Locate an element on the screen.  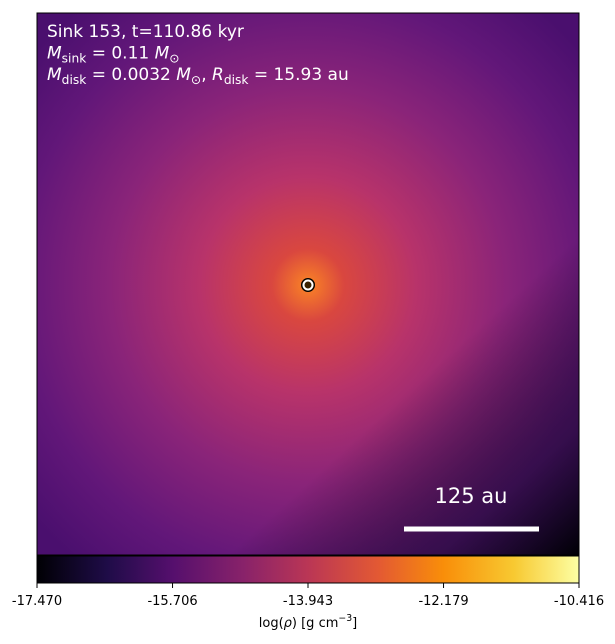
text-piece: = 0.11 is located at coordinates (120, 54).